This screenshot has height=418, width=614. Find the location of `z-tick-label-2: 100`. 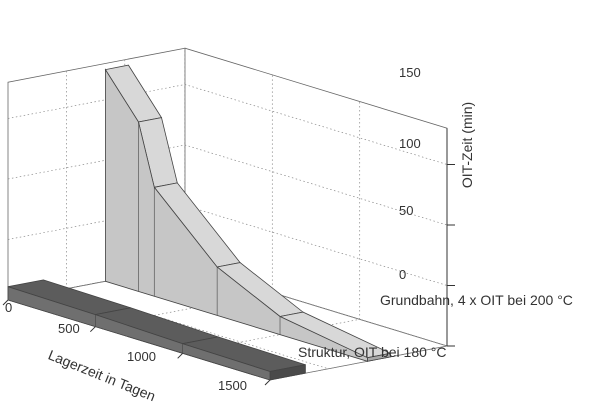

z-tick-label-2: 100 is located at coordinates (410, 143).